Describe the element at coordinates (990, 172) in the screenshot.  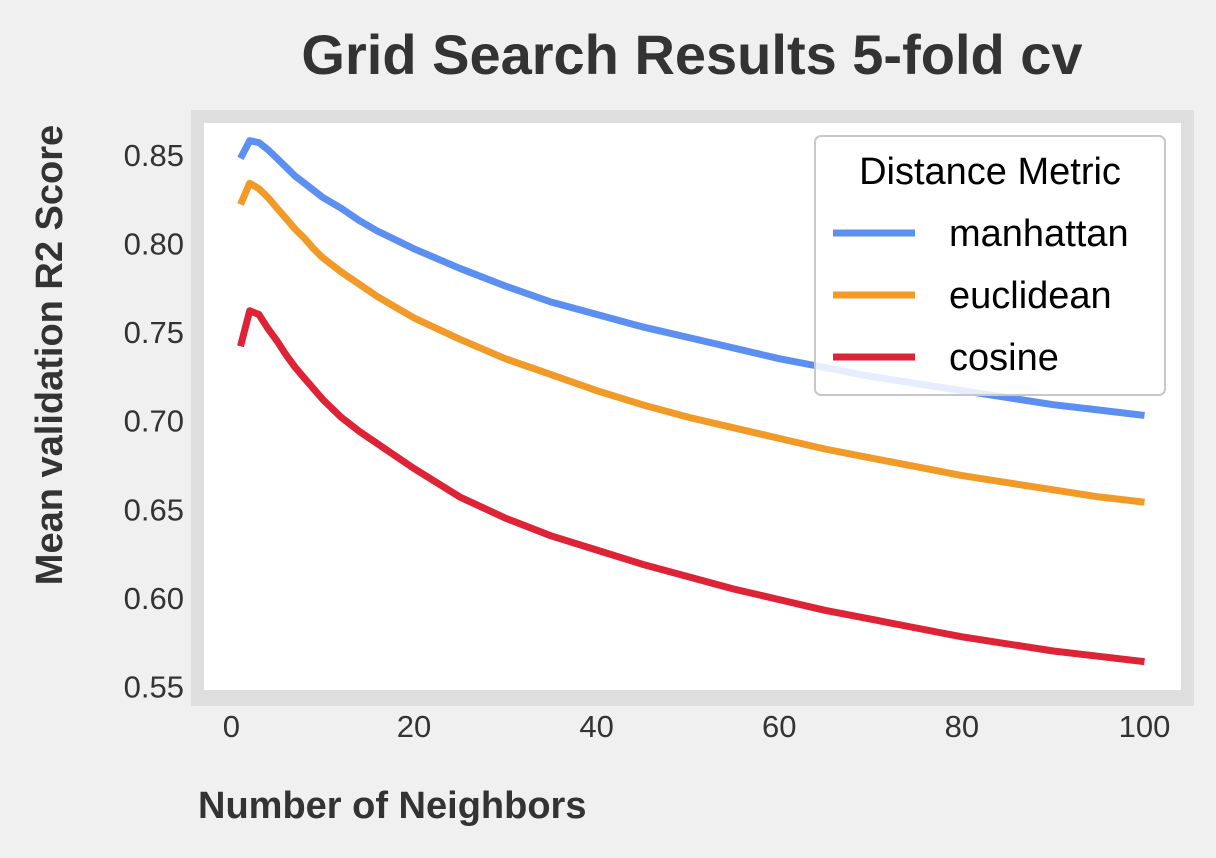
I see `legend-title: Distance Metric` at that location.